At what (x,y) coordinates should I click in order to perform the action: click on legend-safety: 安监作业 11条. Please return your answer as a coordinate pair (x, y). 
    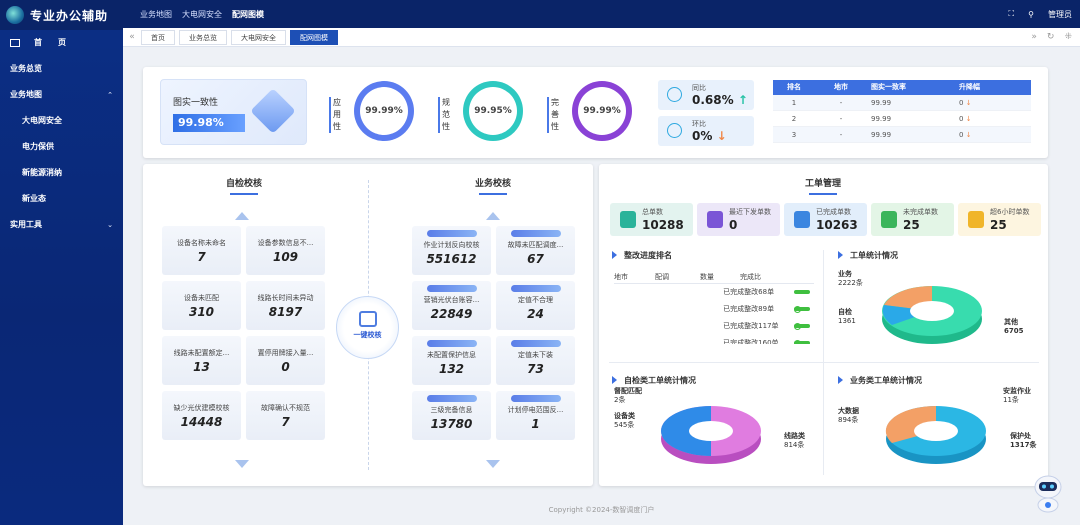
    Looking at the image, I should click on (1017, 395).